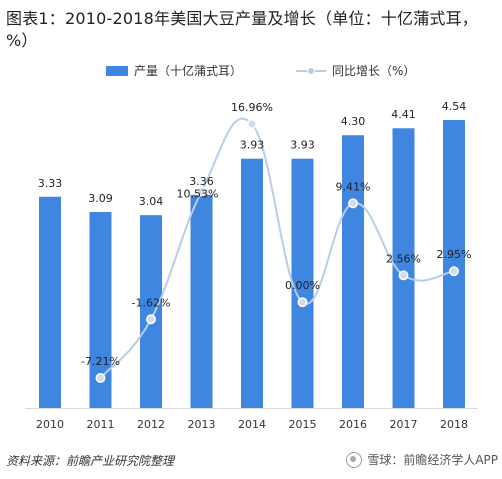  Describe the element at coordinates (403, 275) in the screenshot. I see `growth-point-2017` at that location.